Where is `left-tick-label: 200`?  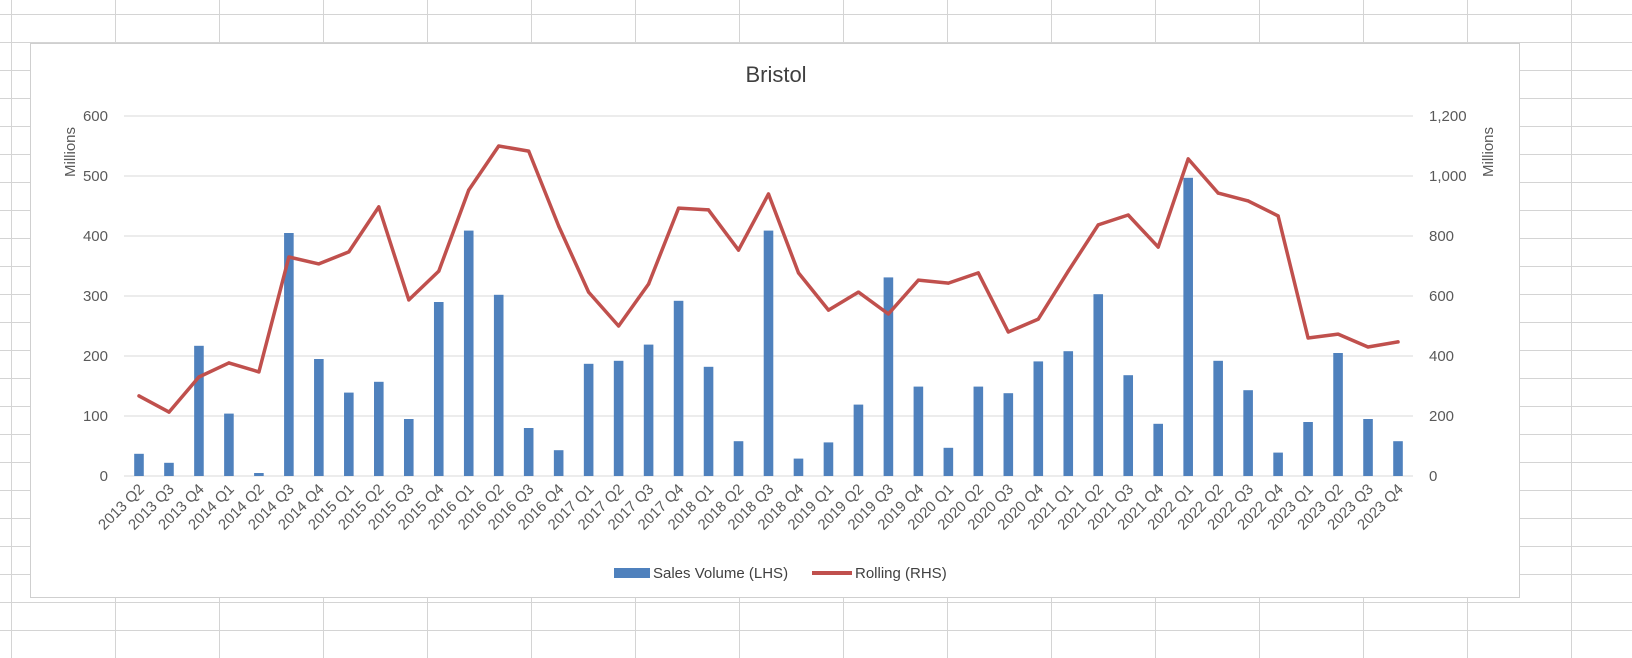 left-tick-label: 200 is located at coordinates (95, 356).